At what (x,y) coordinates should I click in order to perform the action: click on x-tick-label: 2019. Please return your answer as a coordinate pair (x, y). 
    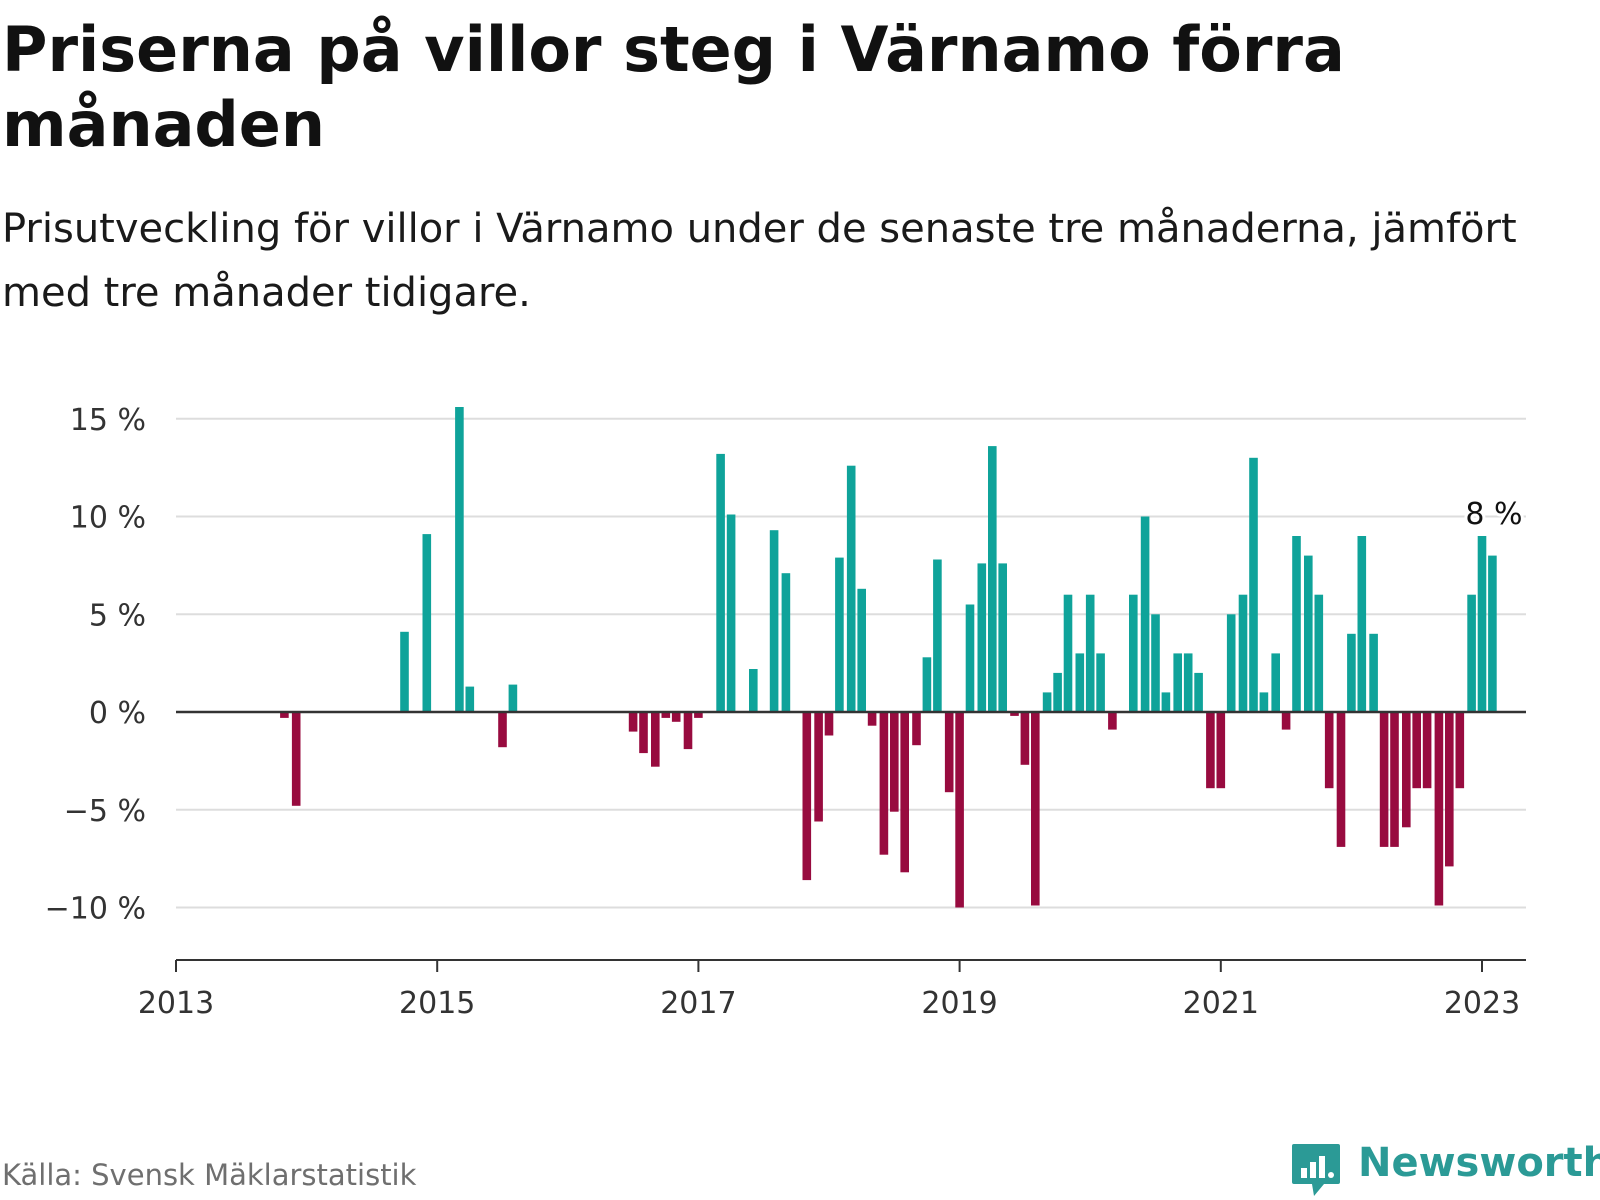
    Looking at the image, I should click on (959, 1003).